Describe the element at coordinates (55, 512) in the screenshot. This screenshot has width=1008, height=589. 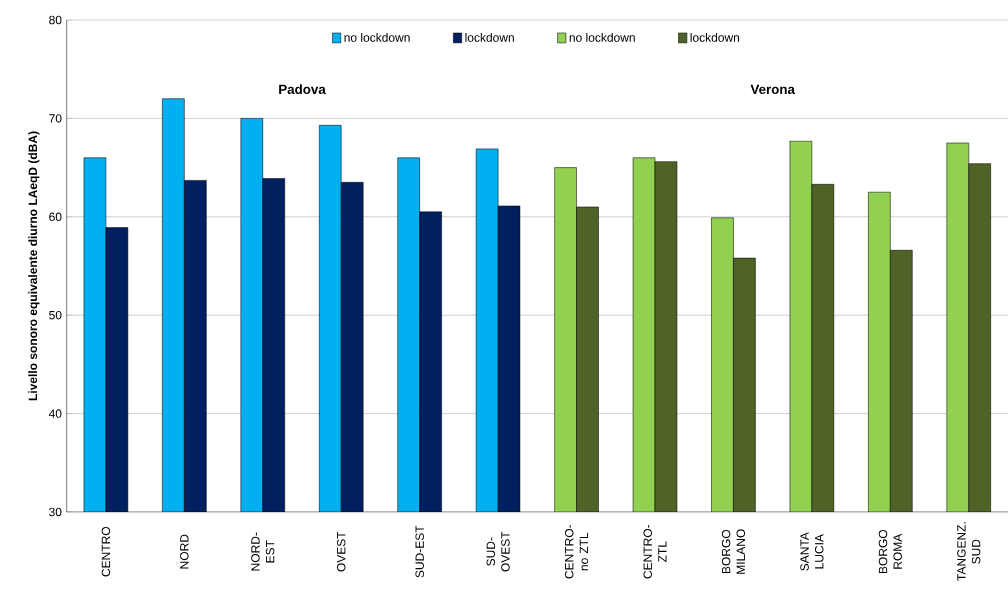
I see `y-tick-label: 30` at that location.